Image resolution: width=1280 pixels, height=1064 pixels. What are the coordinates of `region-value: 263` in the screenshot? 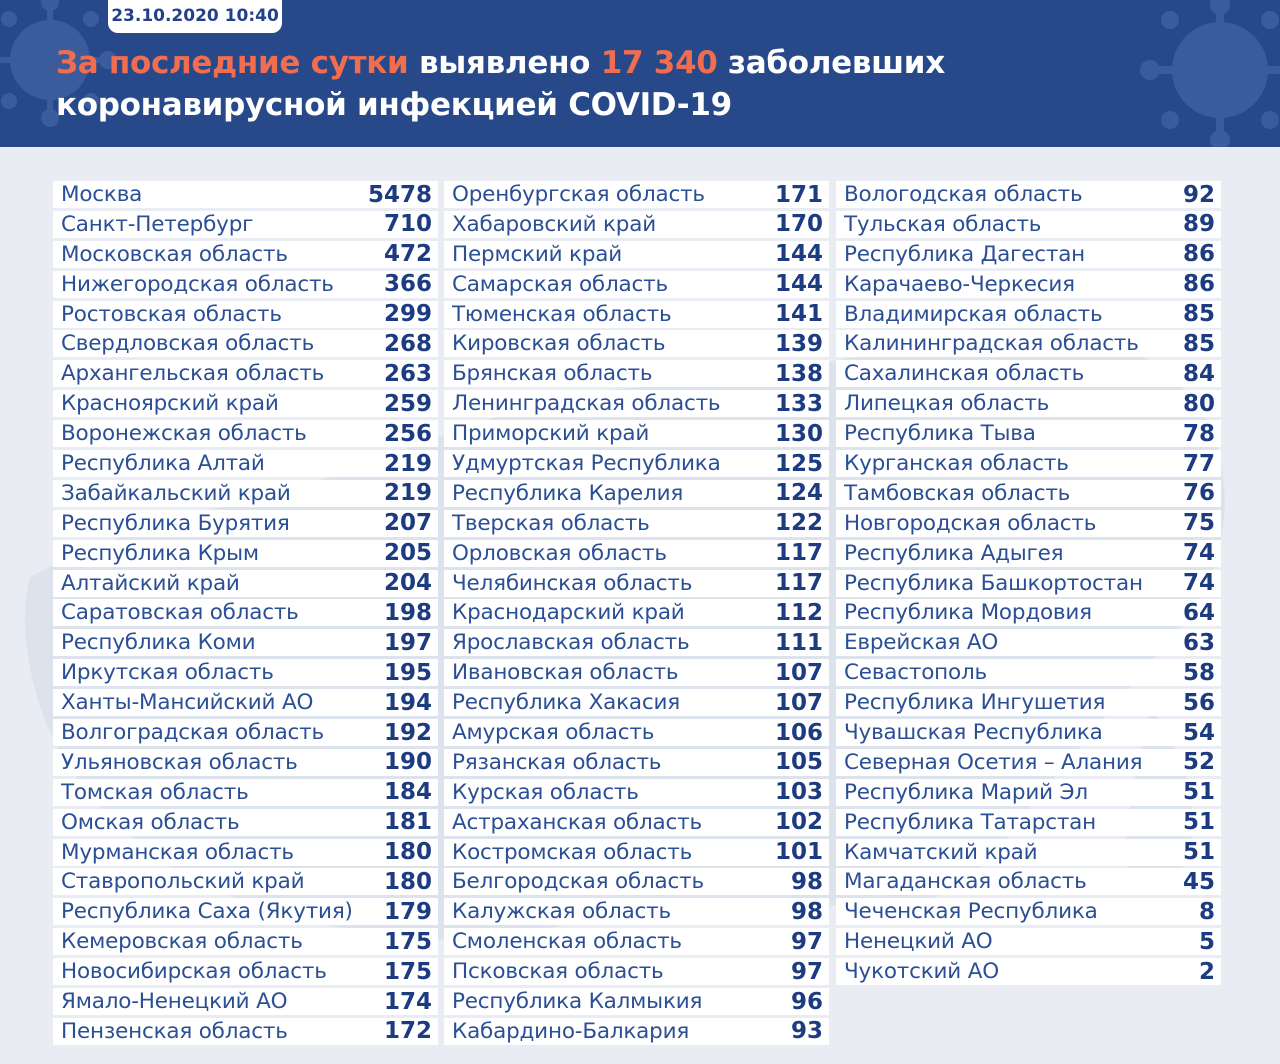 It's located at (407, 373).